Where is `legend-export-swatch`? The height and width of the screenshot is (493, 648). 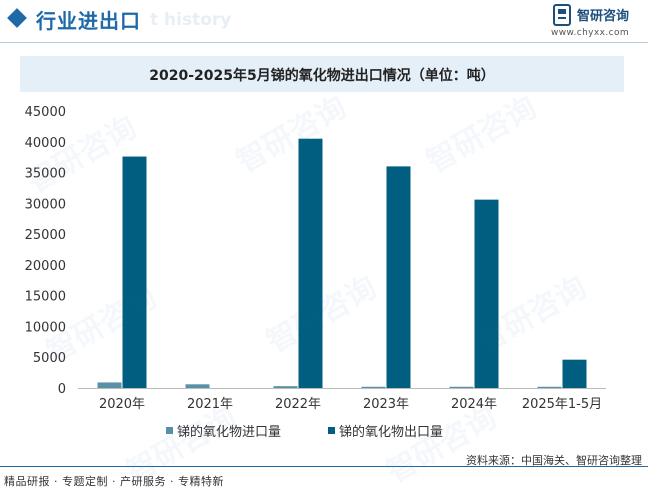 legend-export-swatch is located at coordinates (331, 430).